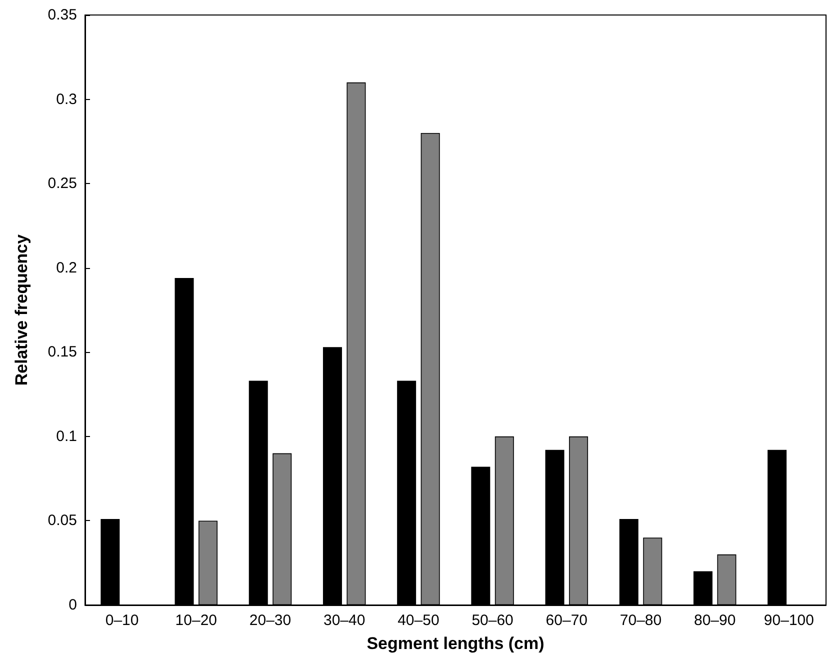 This screenshot has height=663, width=827. Describe the element at coordinates (641, 620) in the screenshot. I see `x-tick-label: 70–80` at that location.